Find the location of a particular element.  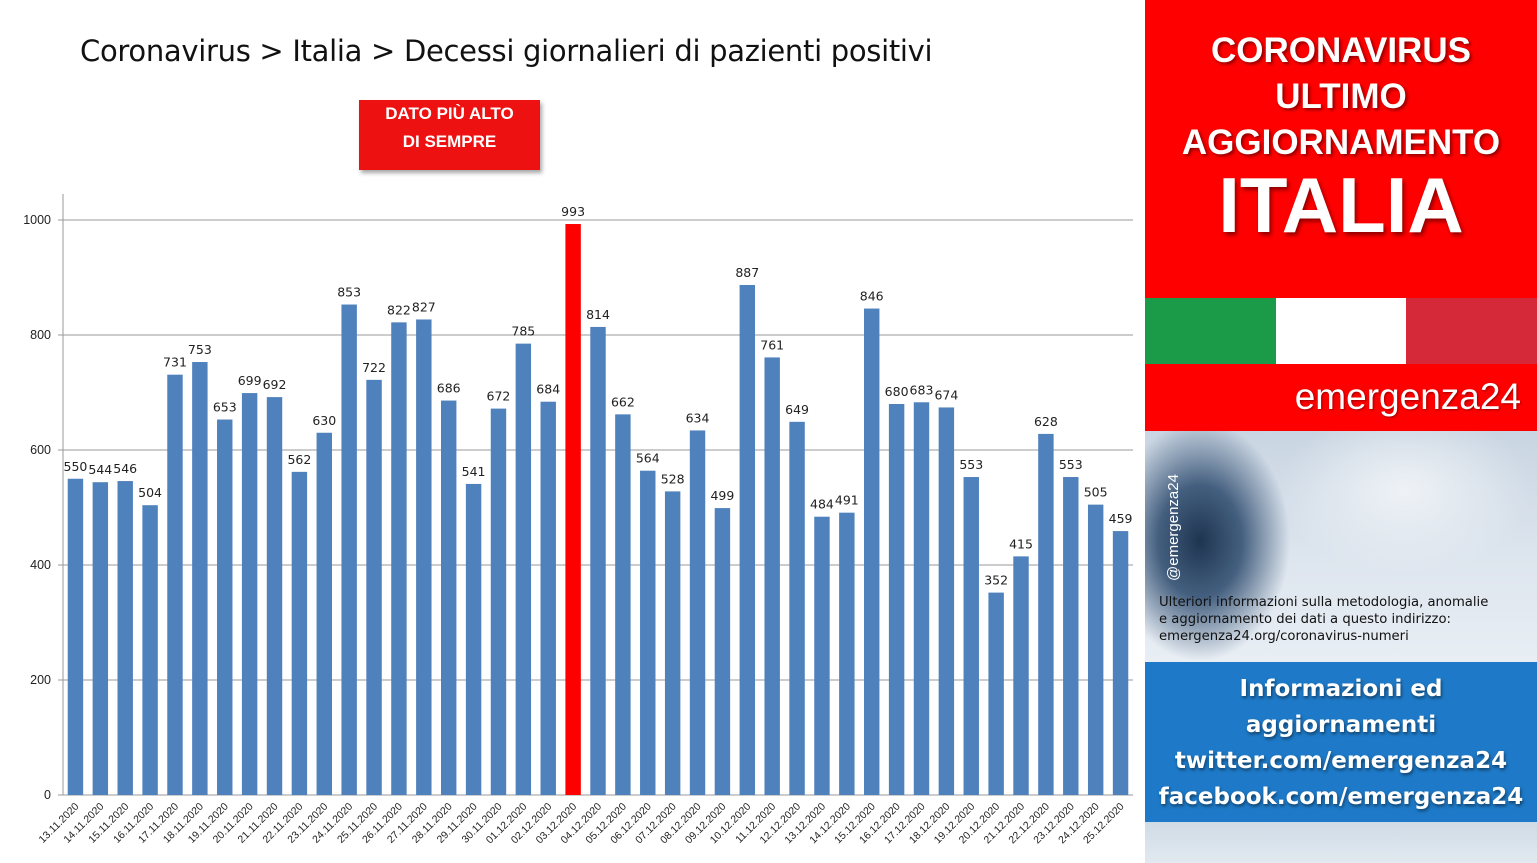

data-label: 683 is located at coordinates (922, 389).